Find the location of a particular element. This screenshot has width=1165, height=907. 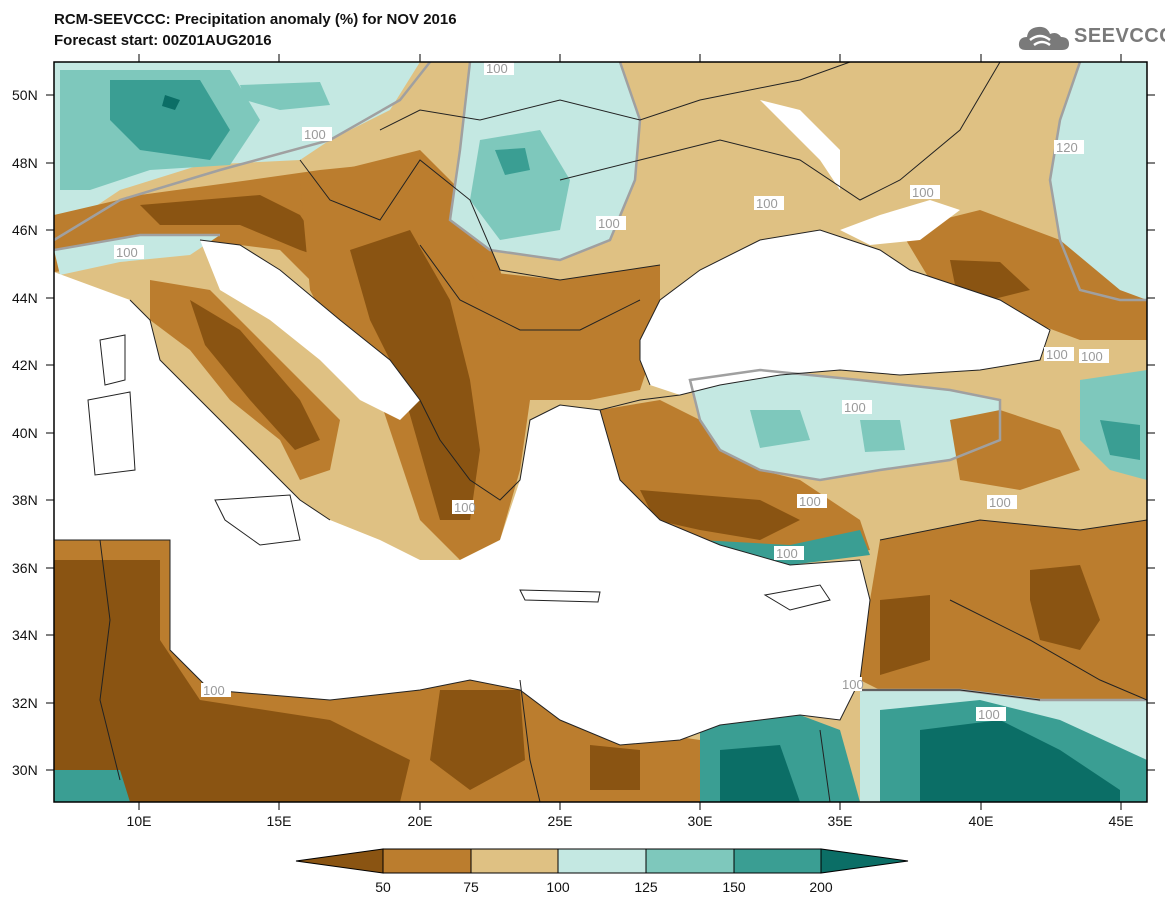

lon-tick-label: 35E is located at coordinates (840, 821).